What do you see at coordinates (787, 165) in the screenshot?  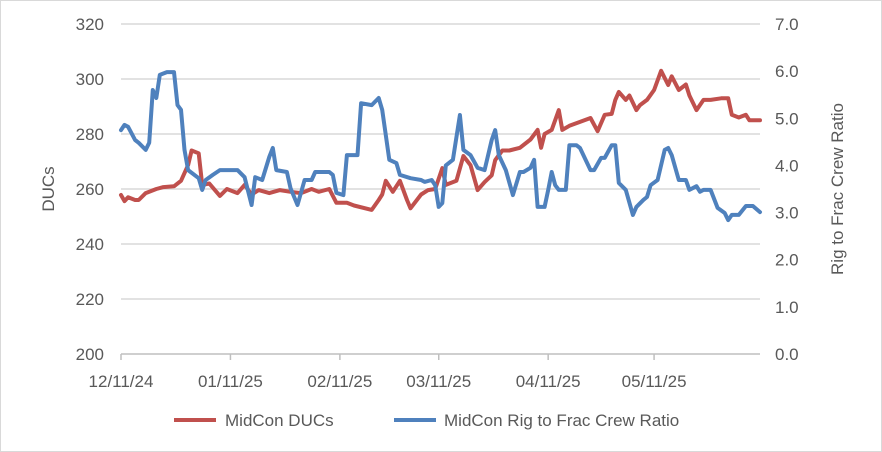 I see `y2-tick-label: 4.0` at bounding box center [787, 165].